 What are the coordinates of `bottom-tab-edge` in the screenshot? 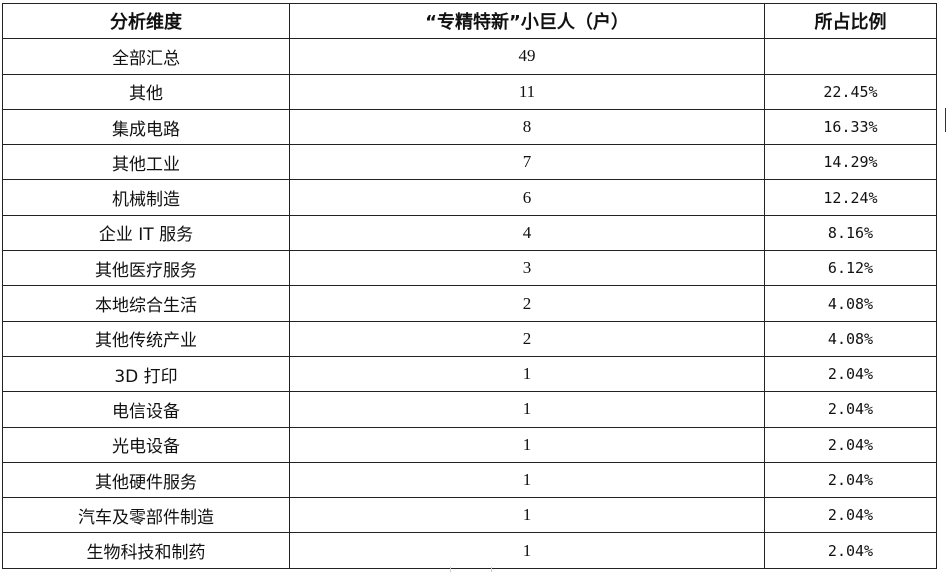 It's located at (471, 569).